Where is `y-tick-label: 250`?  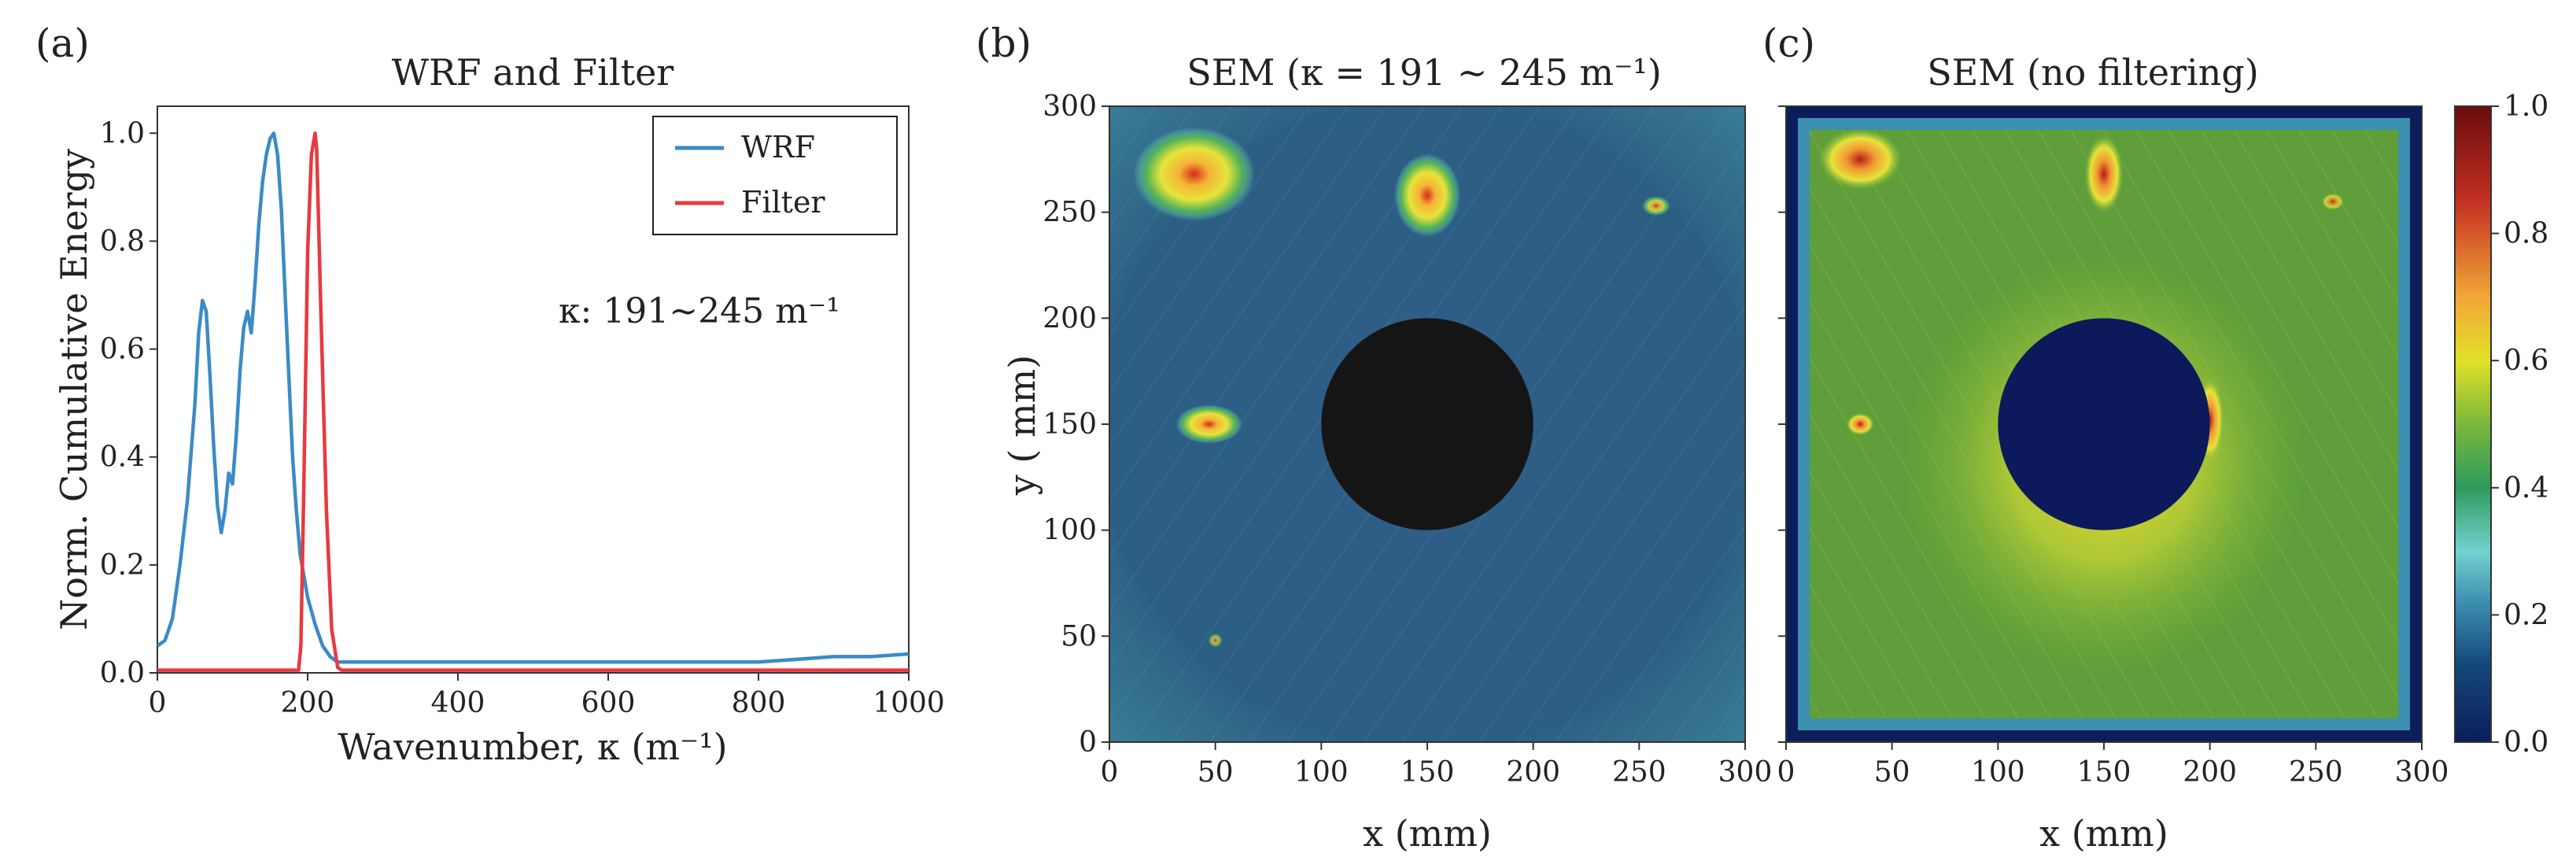
y-tick-label: 250 is located at coordinates (1070, 213).